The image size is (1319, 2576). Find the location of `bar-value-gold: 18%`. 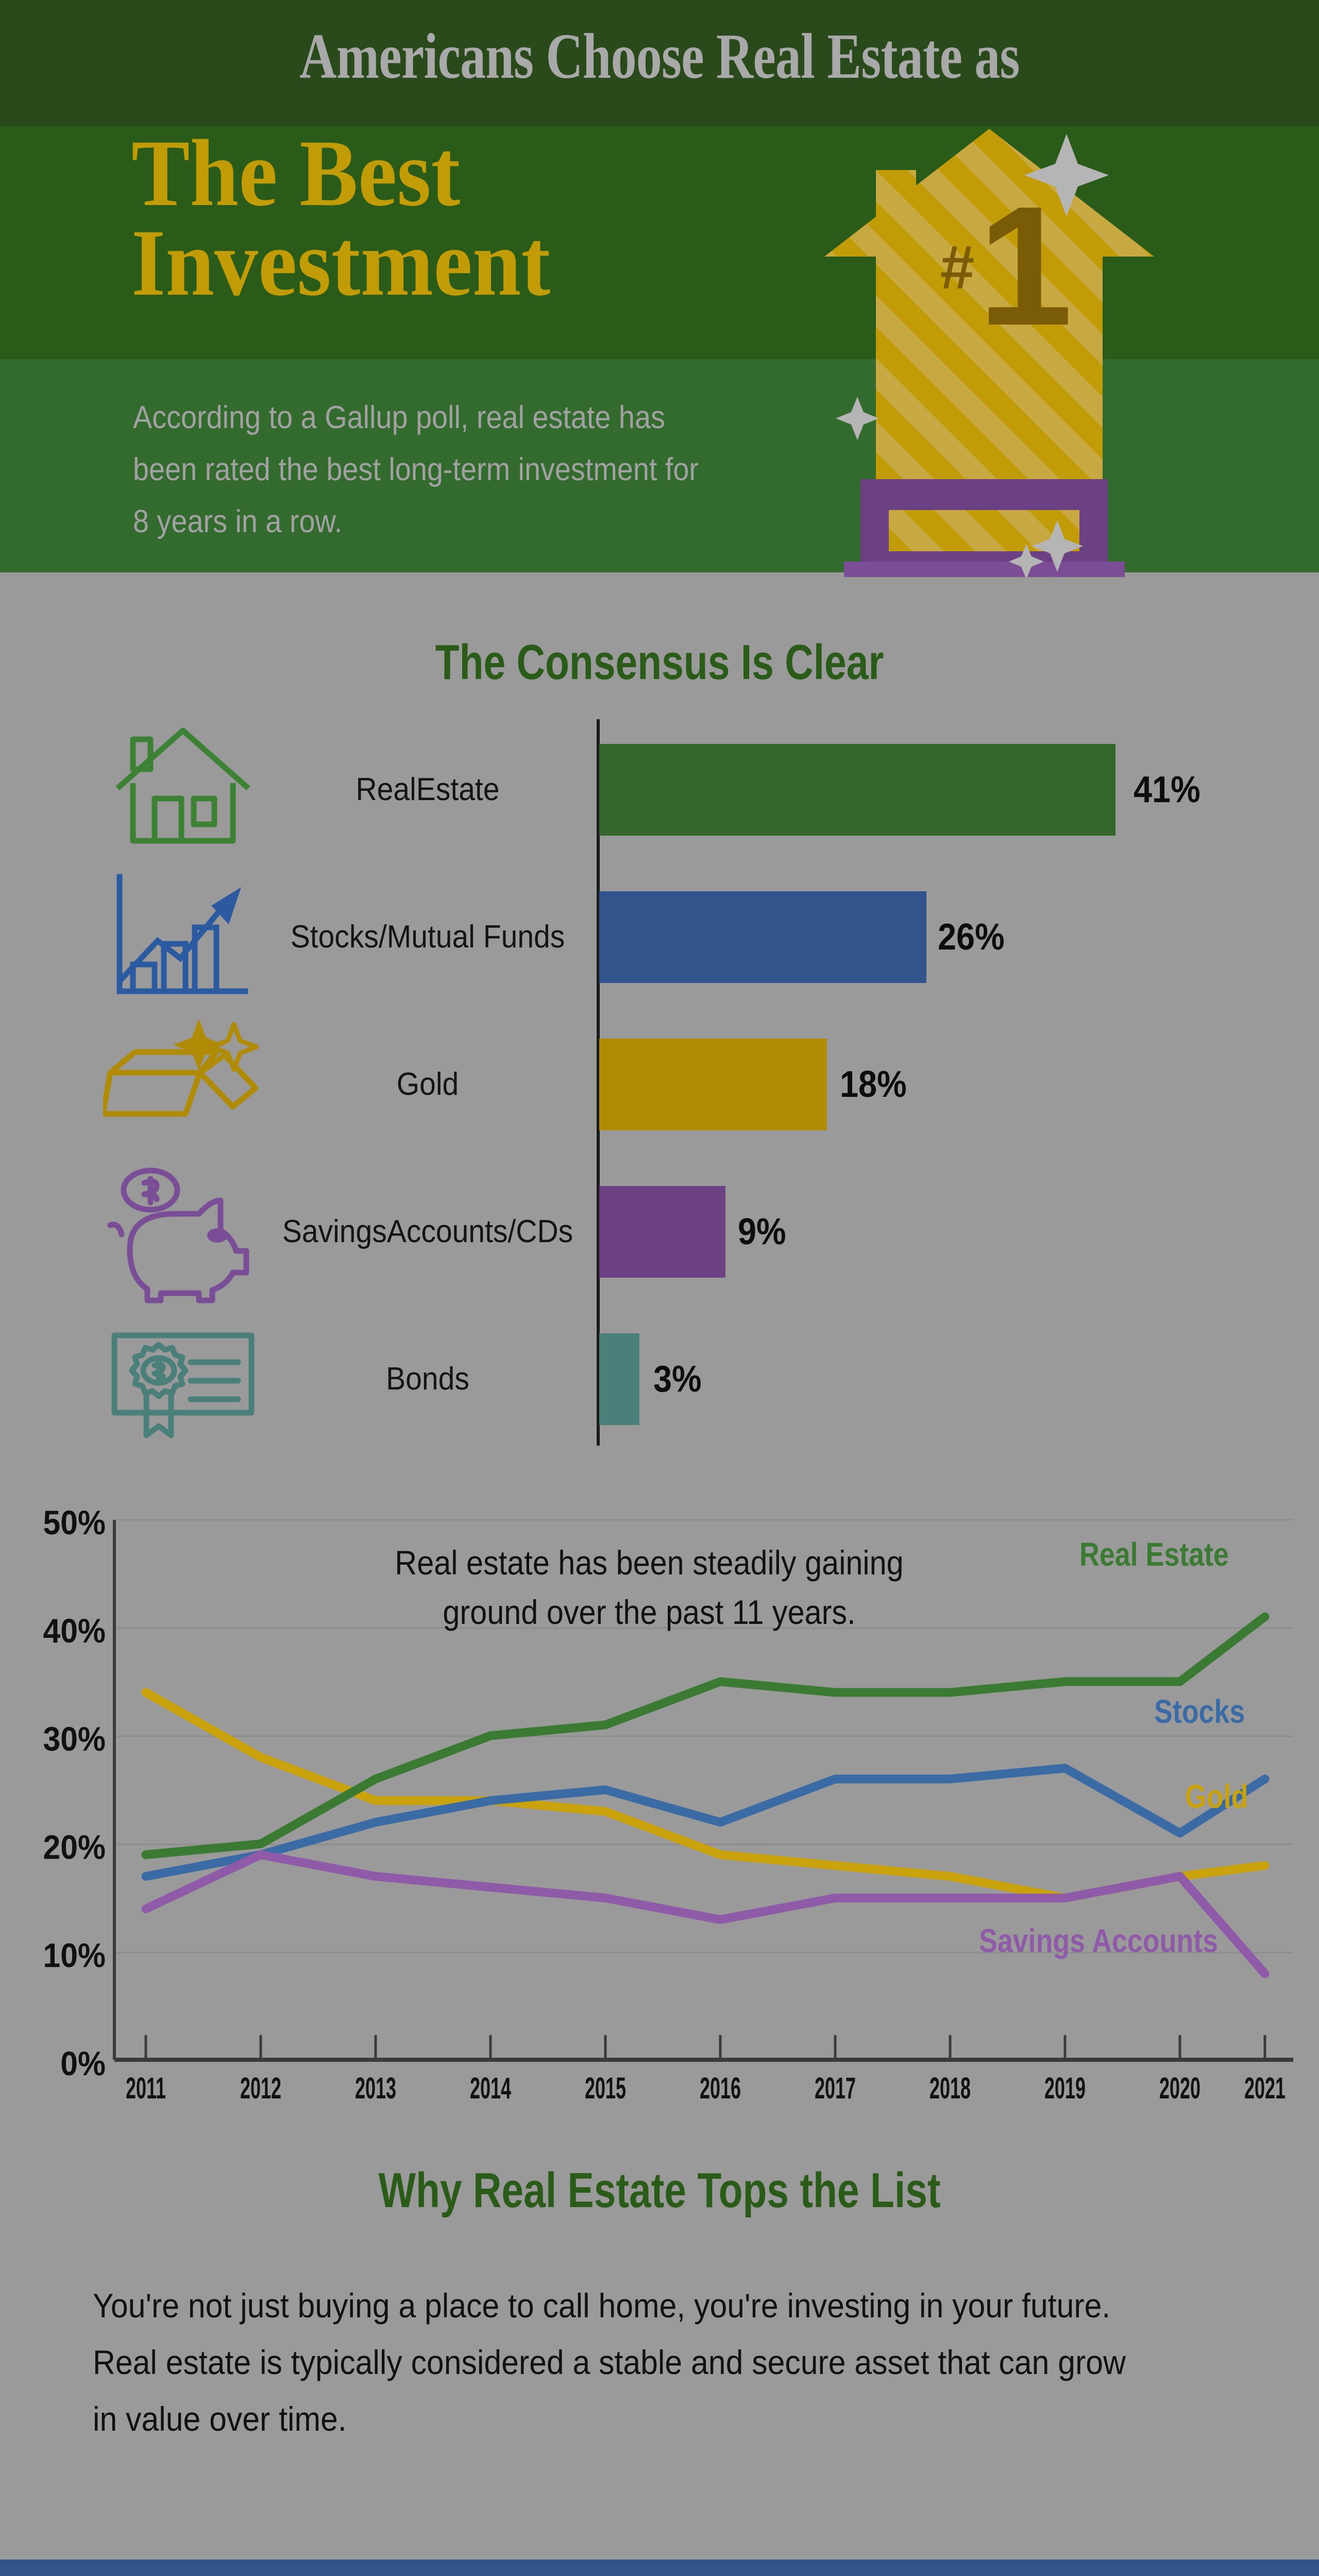

bar-value-gold: 18% is located at coordinates (873, 1084).